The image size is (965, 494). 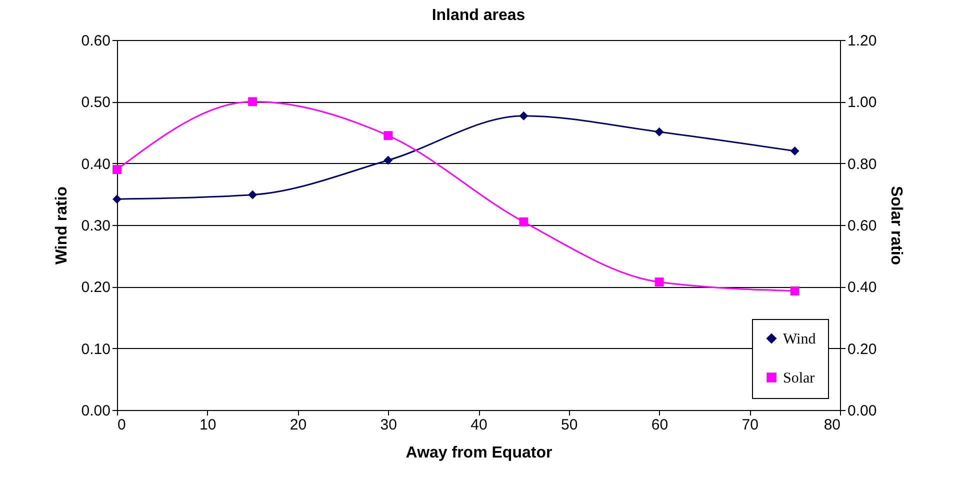 I want to click on x-tick-label: 60, so click(x=659, y=425).